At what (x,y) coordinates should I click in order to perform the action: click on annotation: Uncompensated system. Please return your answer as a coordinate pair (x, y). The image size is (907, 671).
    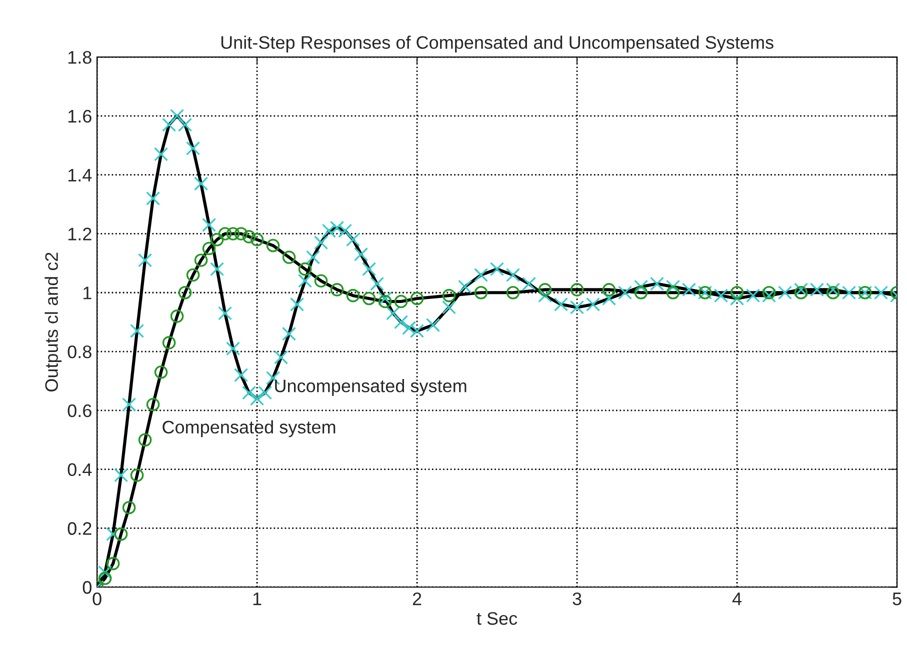
    Looking at the image, I should click on (370, 387).